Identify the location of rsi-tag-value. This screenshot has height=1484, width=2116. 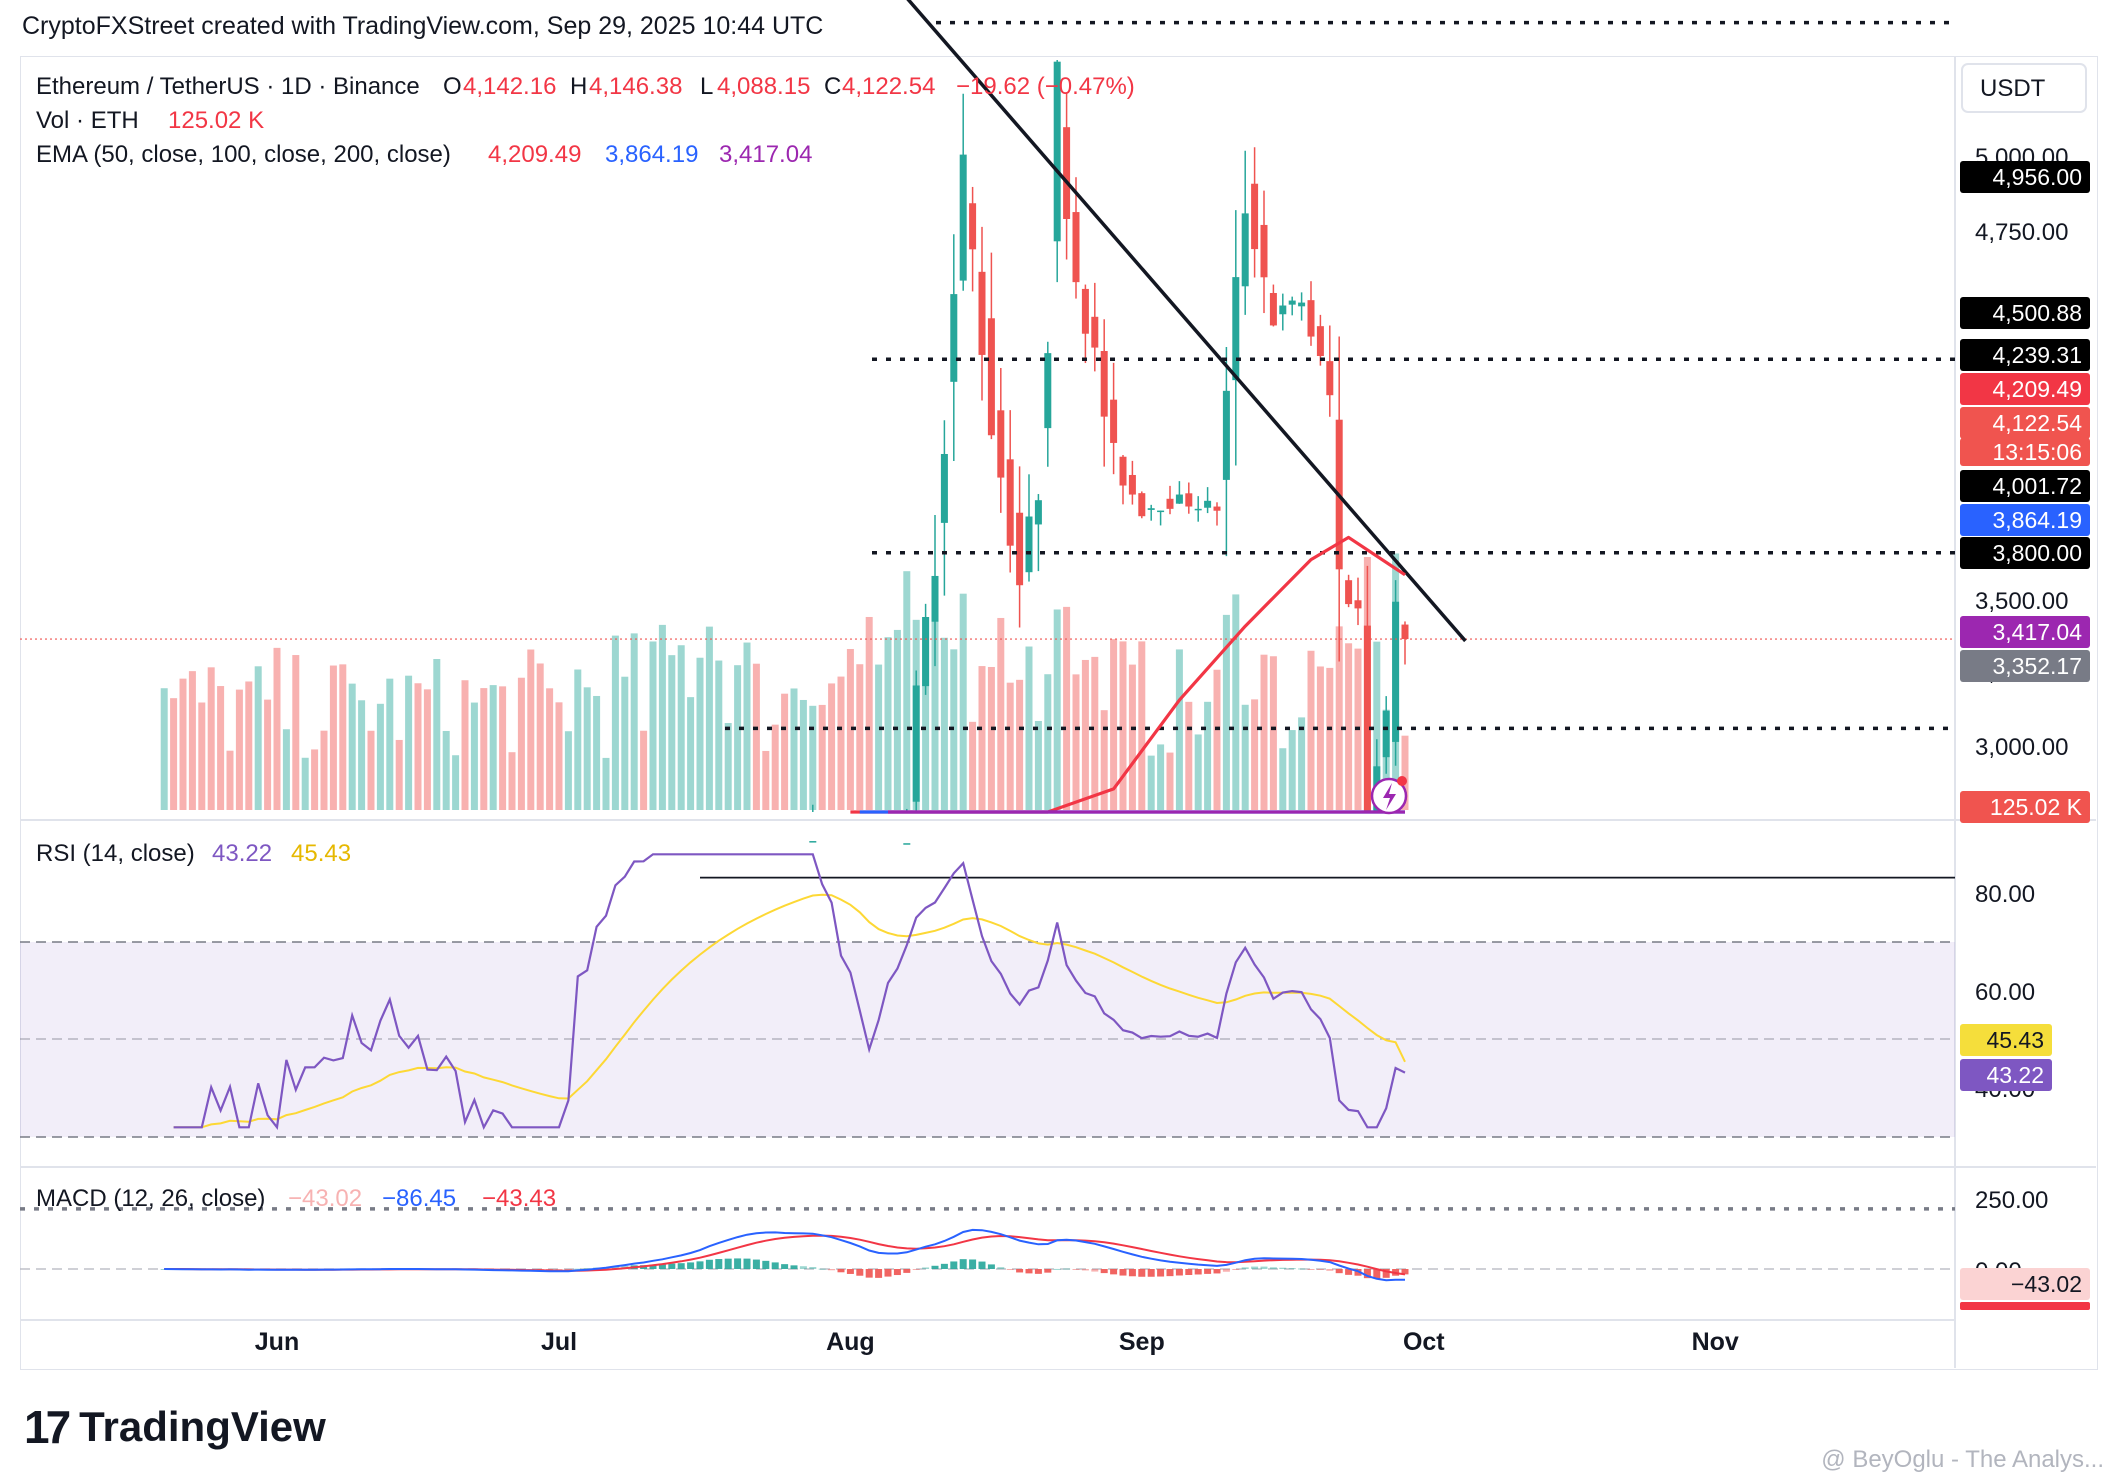
(2006, 1075).